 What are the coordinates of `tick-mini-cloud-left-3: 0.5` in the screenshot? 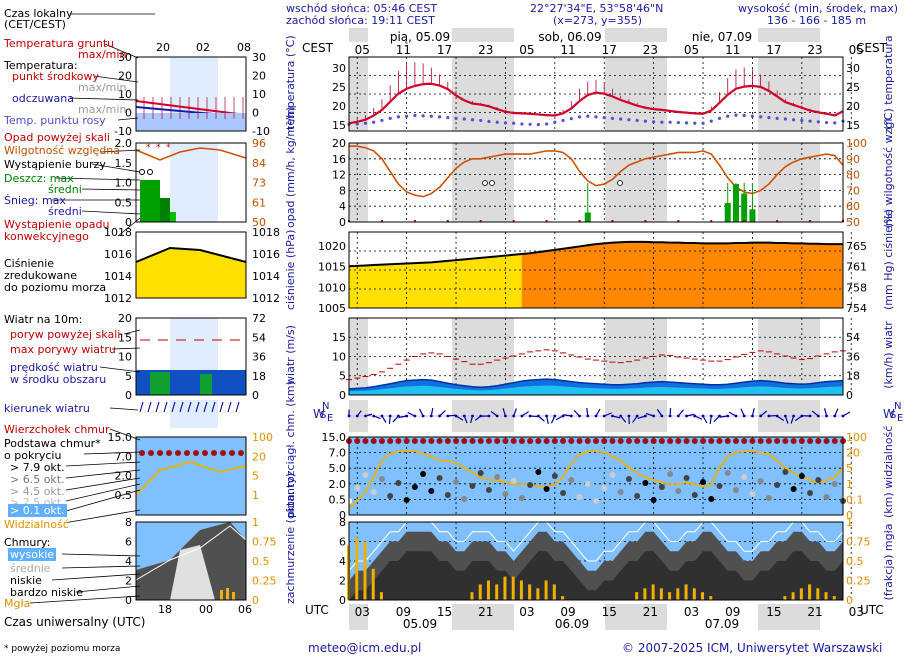 It's located at (124, 495).